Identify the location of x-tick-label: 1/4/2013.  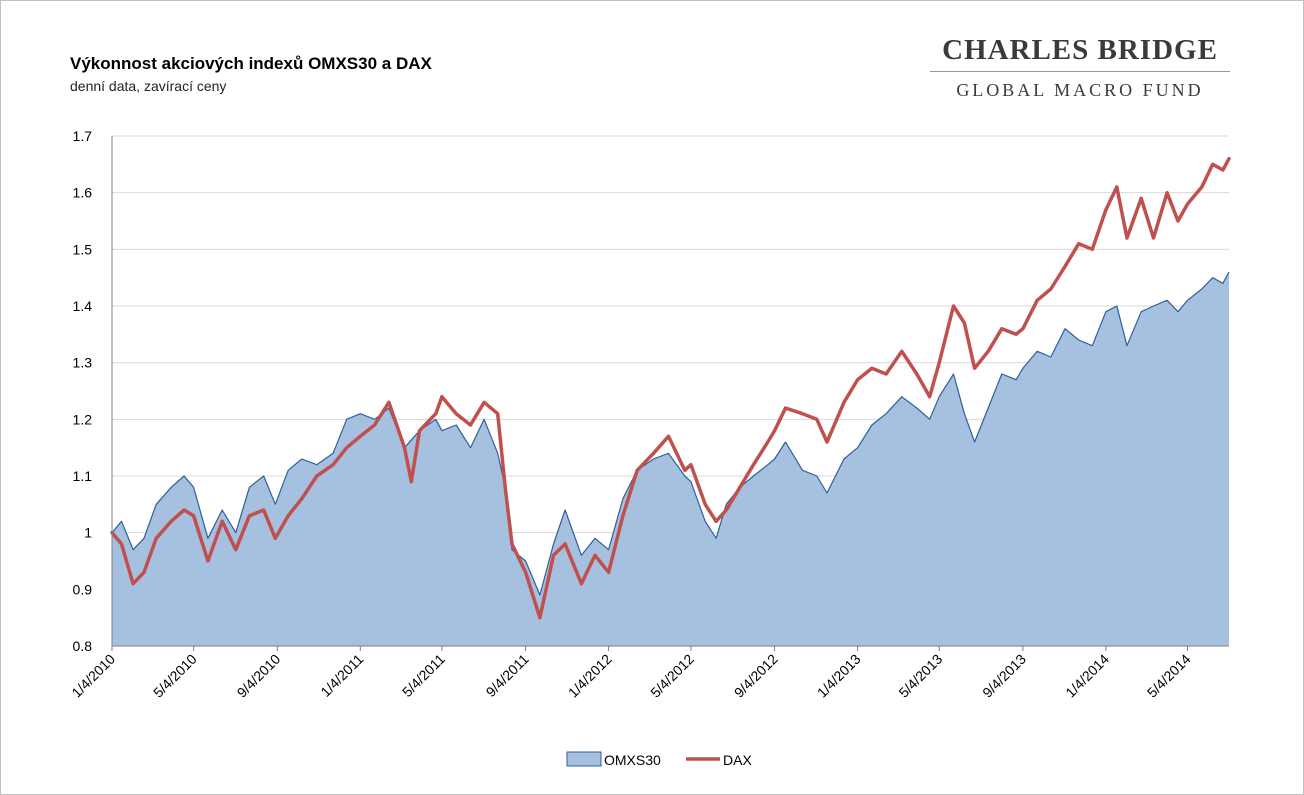
(839, 676).